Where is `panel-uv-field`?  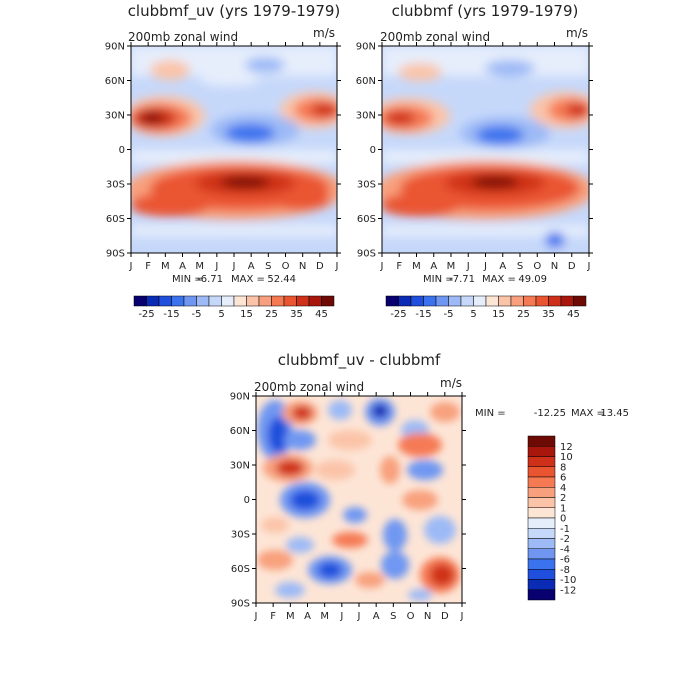 panel-uv-field is located at coordinates (234, 149).